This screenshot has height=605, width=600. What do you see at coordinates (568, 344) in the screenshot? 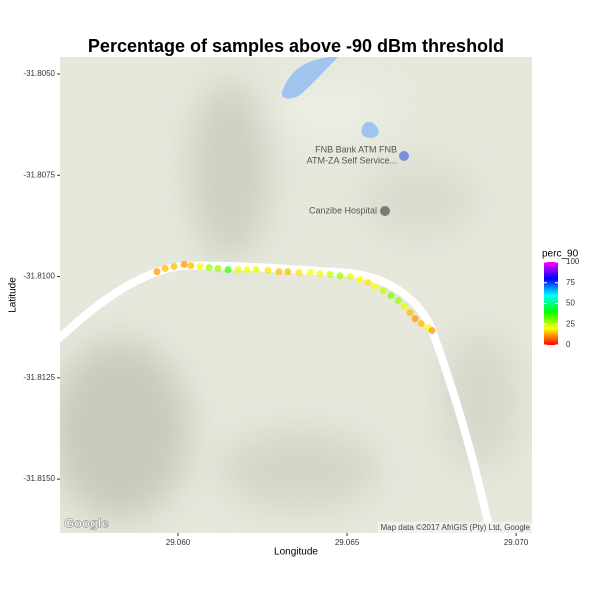
I see `colorbar-tick-label: 0` at bounding box center [568, 344].